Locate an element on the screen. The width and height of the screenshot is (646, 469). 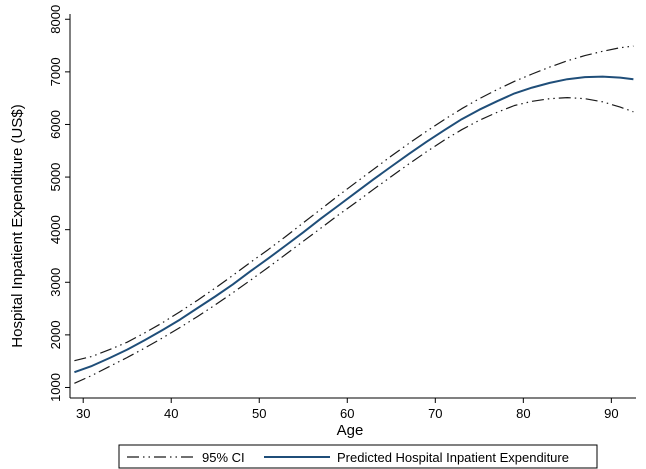
y-tick-label: 8000 is located at coordinates (55, 19).